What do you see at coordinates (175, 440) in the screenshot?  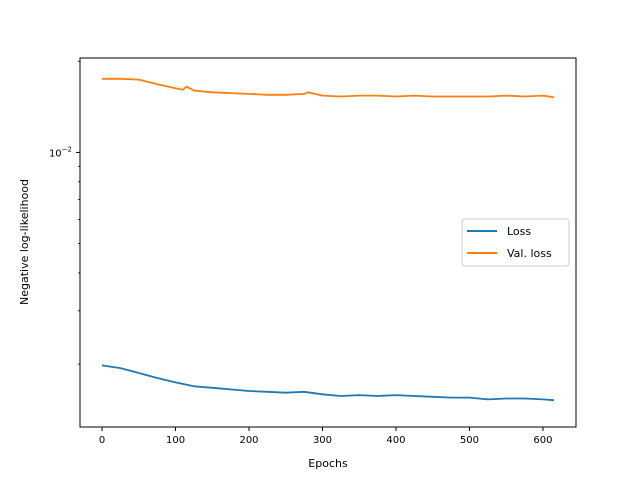 I see `x-tick-label: 100` at bounding box center [175, 440].